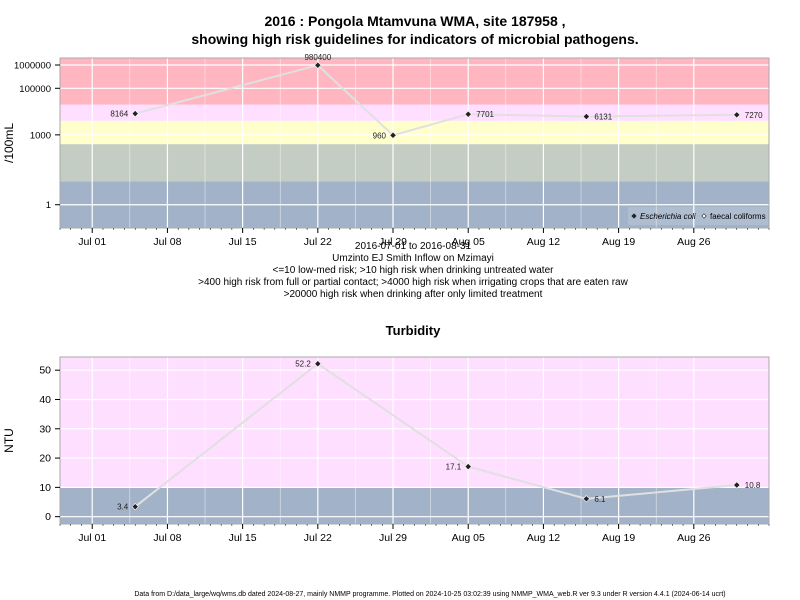 The image size is (800, 600). What do you see at coordinates (754, 115) in the screenshot?
I see `data-label: 7270` at bounding box center [754, 115].